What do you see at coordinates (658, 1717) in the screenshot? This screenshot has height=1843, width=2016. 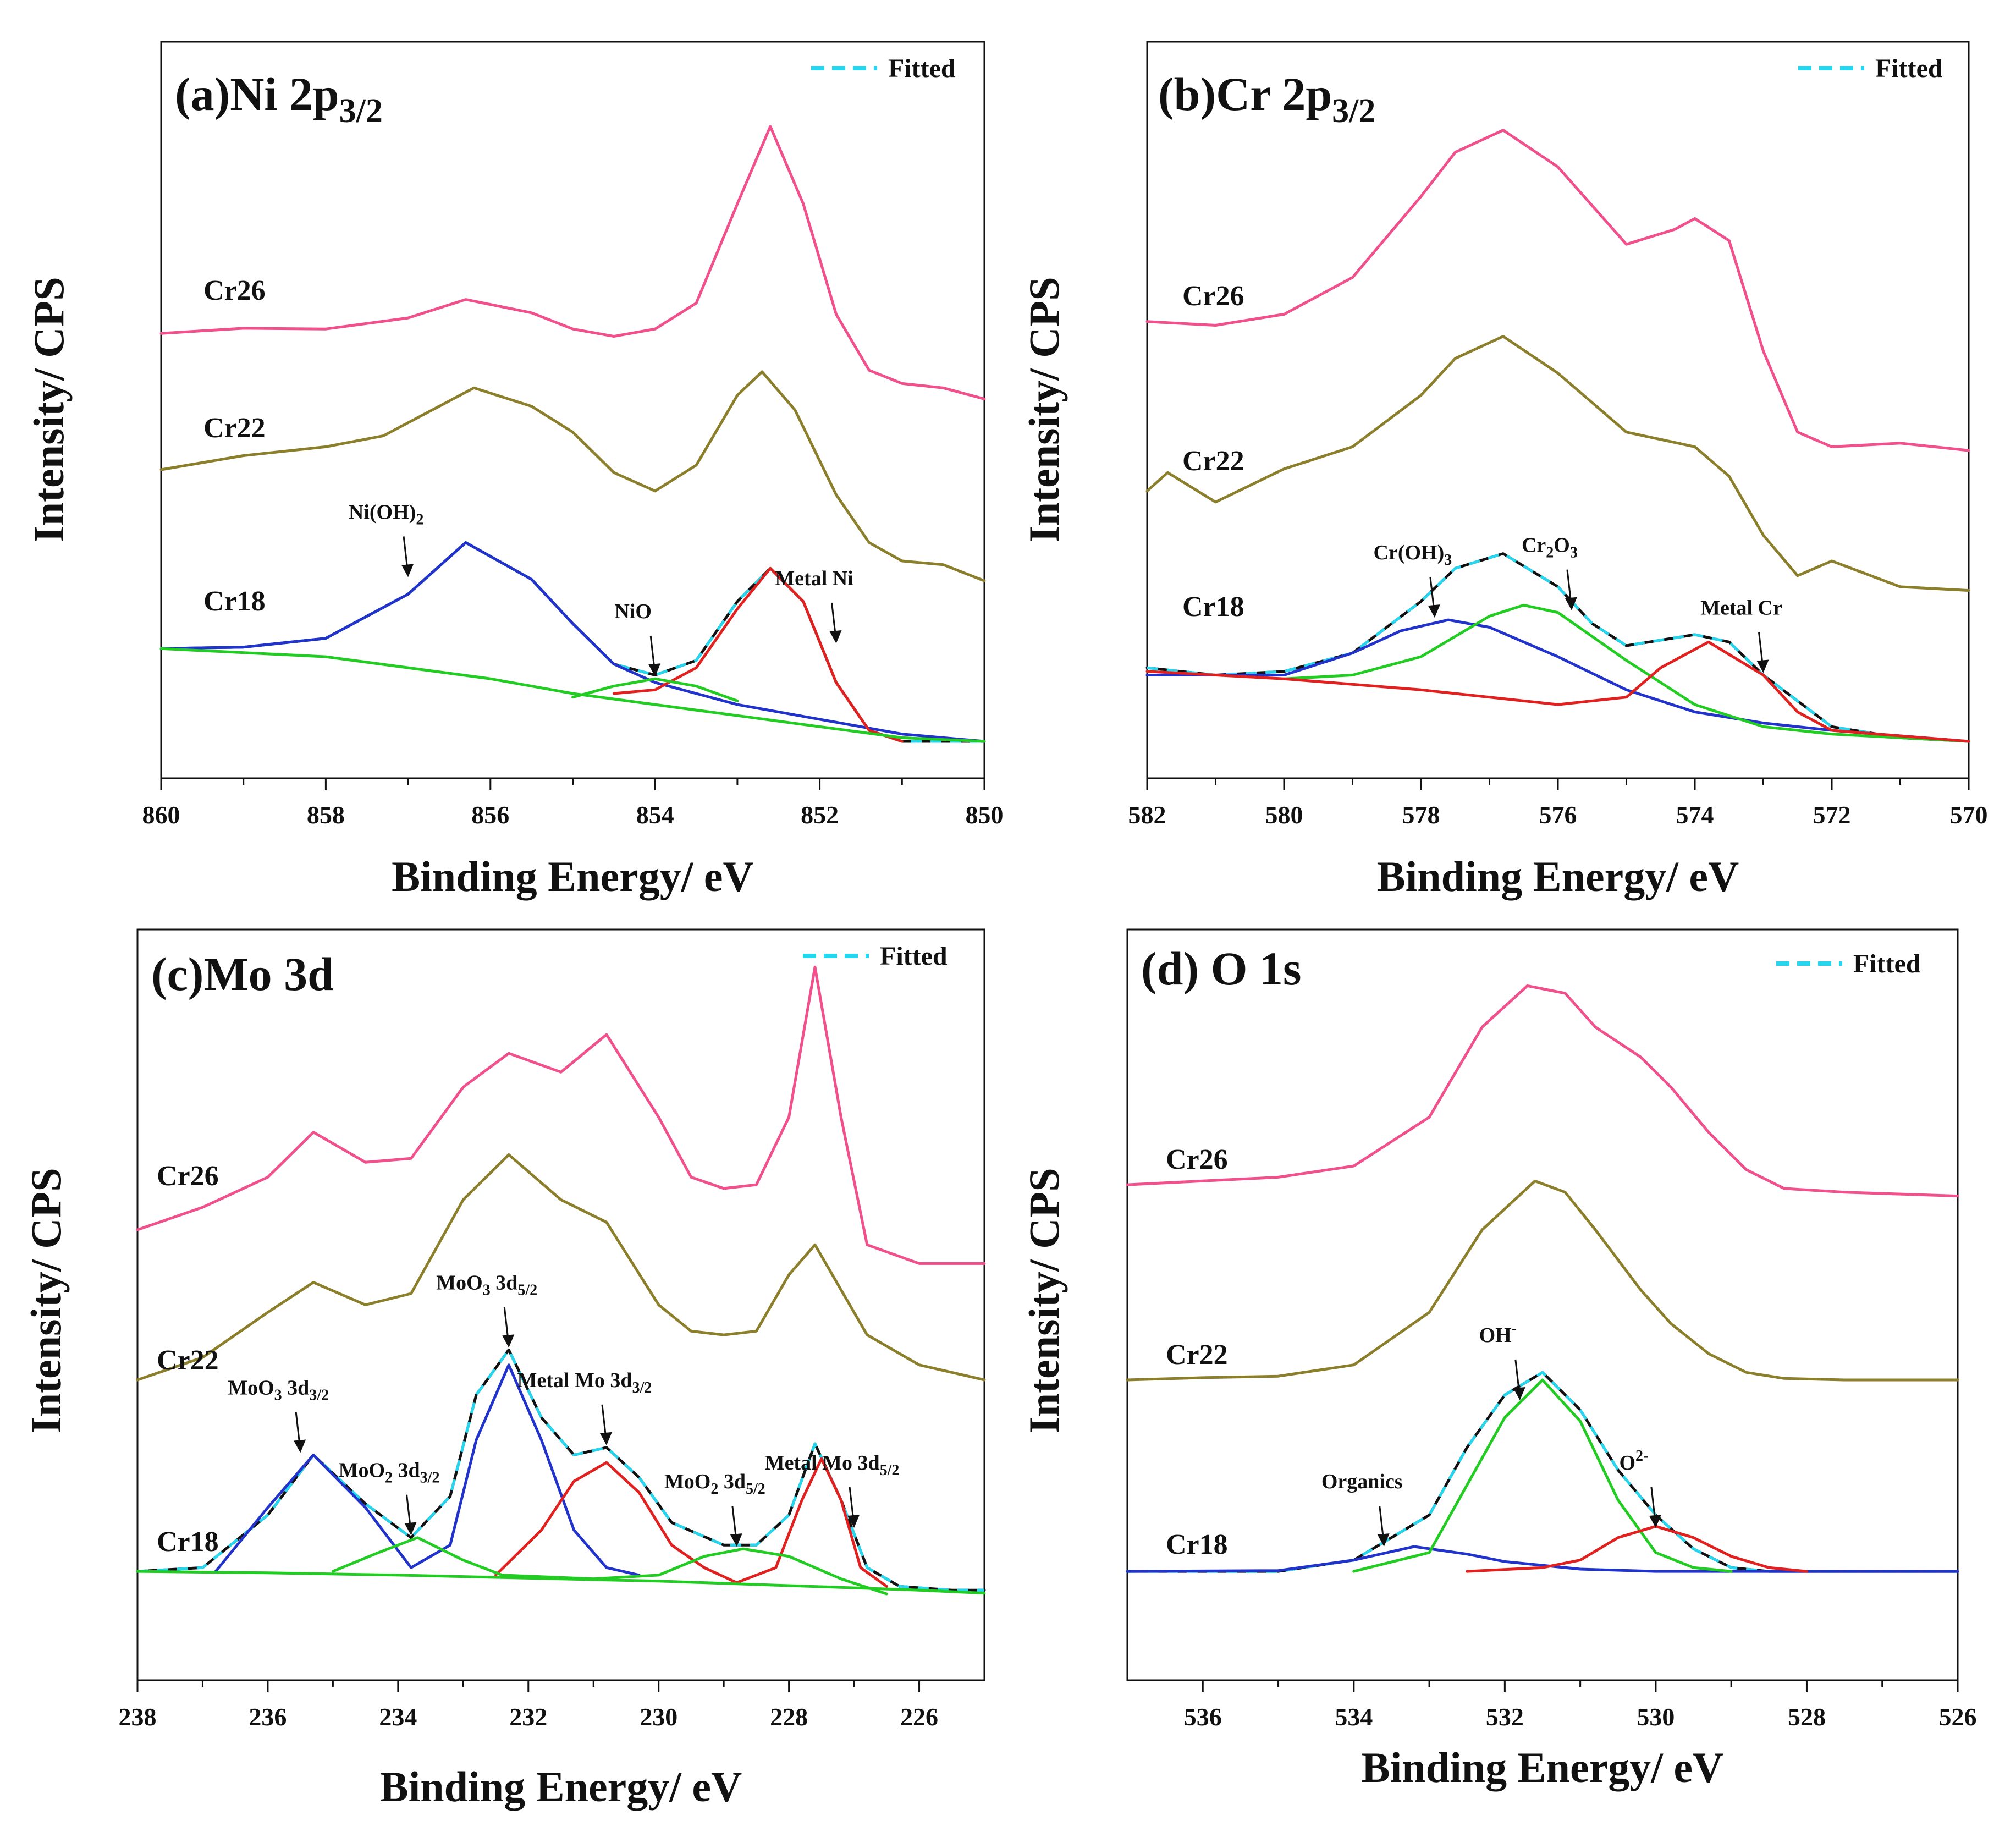 I see `x-tick-label: 230` at bounding box center [658, 1717].